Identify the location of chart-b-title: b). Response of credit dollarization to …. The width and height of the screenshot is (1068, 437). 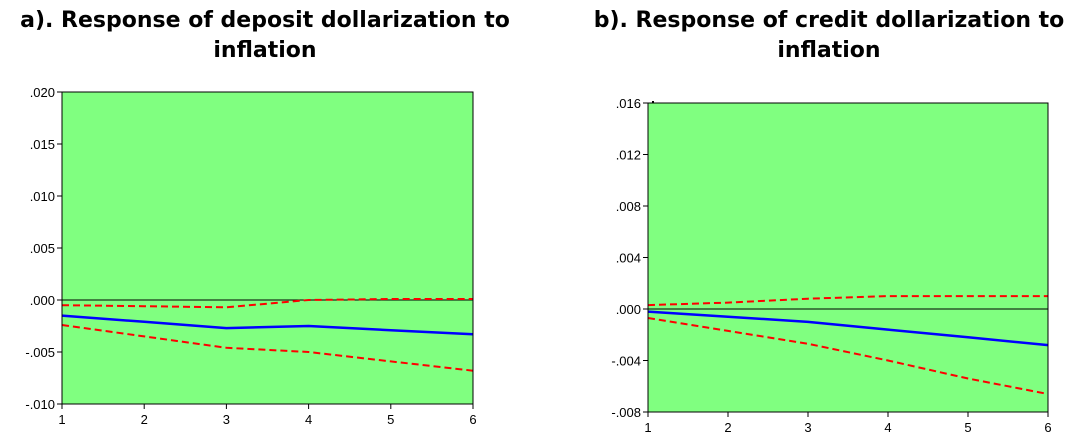
(829, 35).